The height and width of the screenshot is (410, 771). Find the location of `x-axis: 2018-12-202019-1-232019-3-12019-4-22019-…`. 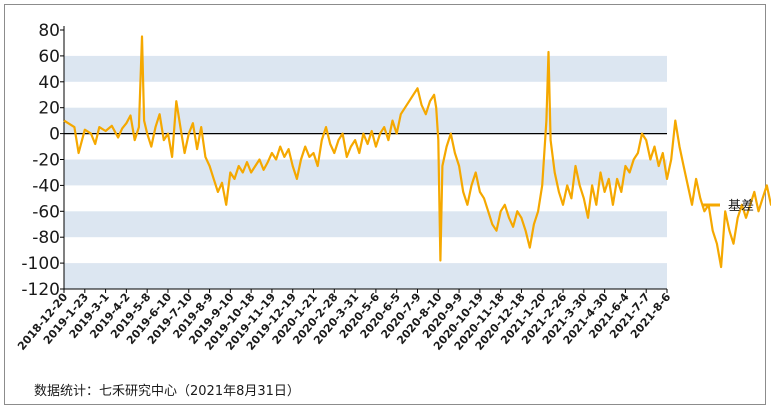

x-axis: 2018-12-202019-1-232019-3-12019-4-22019-… is located at coordinates (344, 320).